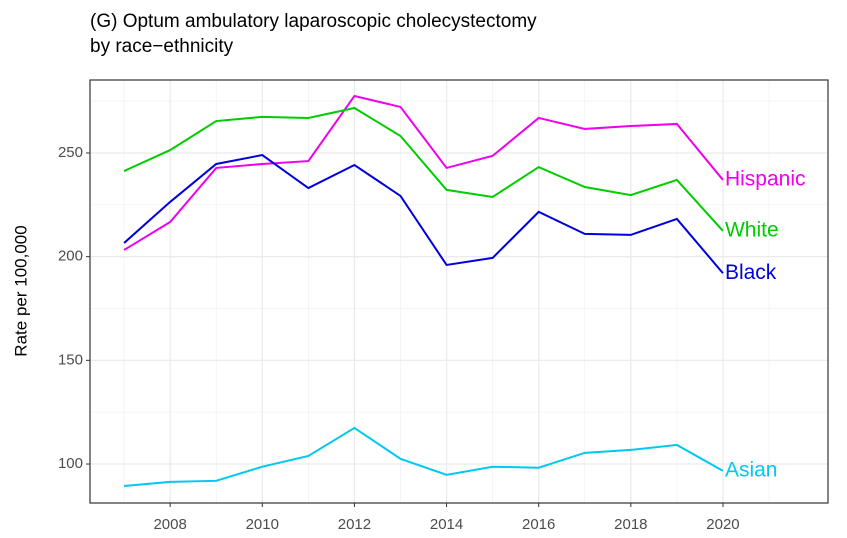  Describe the element at coordinates (752, 229) in the screenshot. I see `series-label: White` at that location.